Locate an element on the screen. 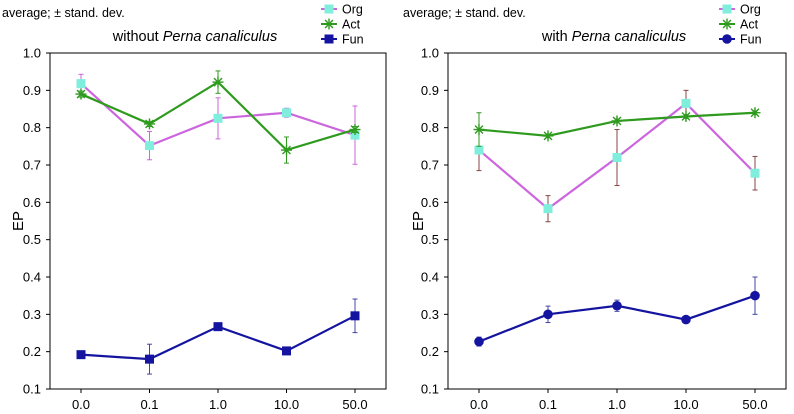 The image size is (794, 414). chart-title-prefix: without is located at coordinates (137, 37).